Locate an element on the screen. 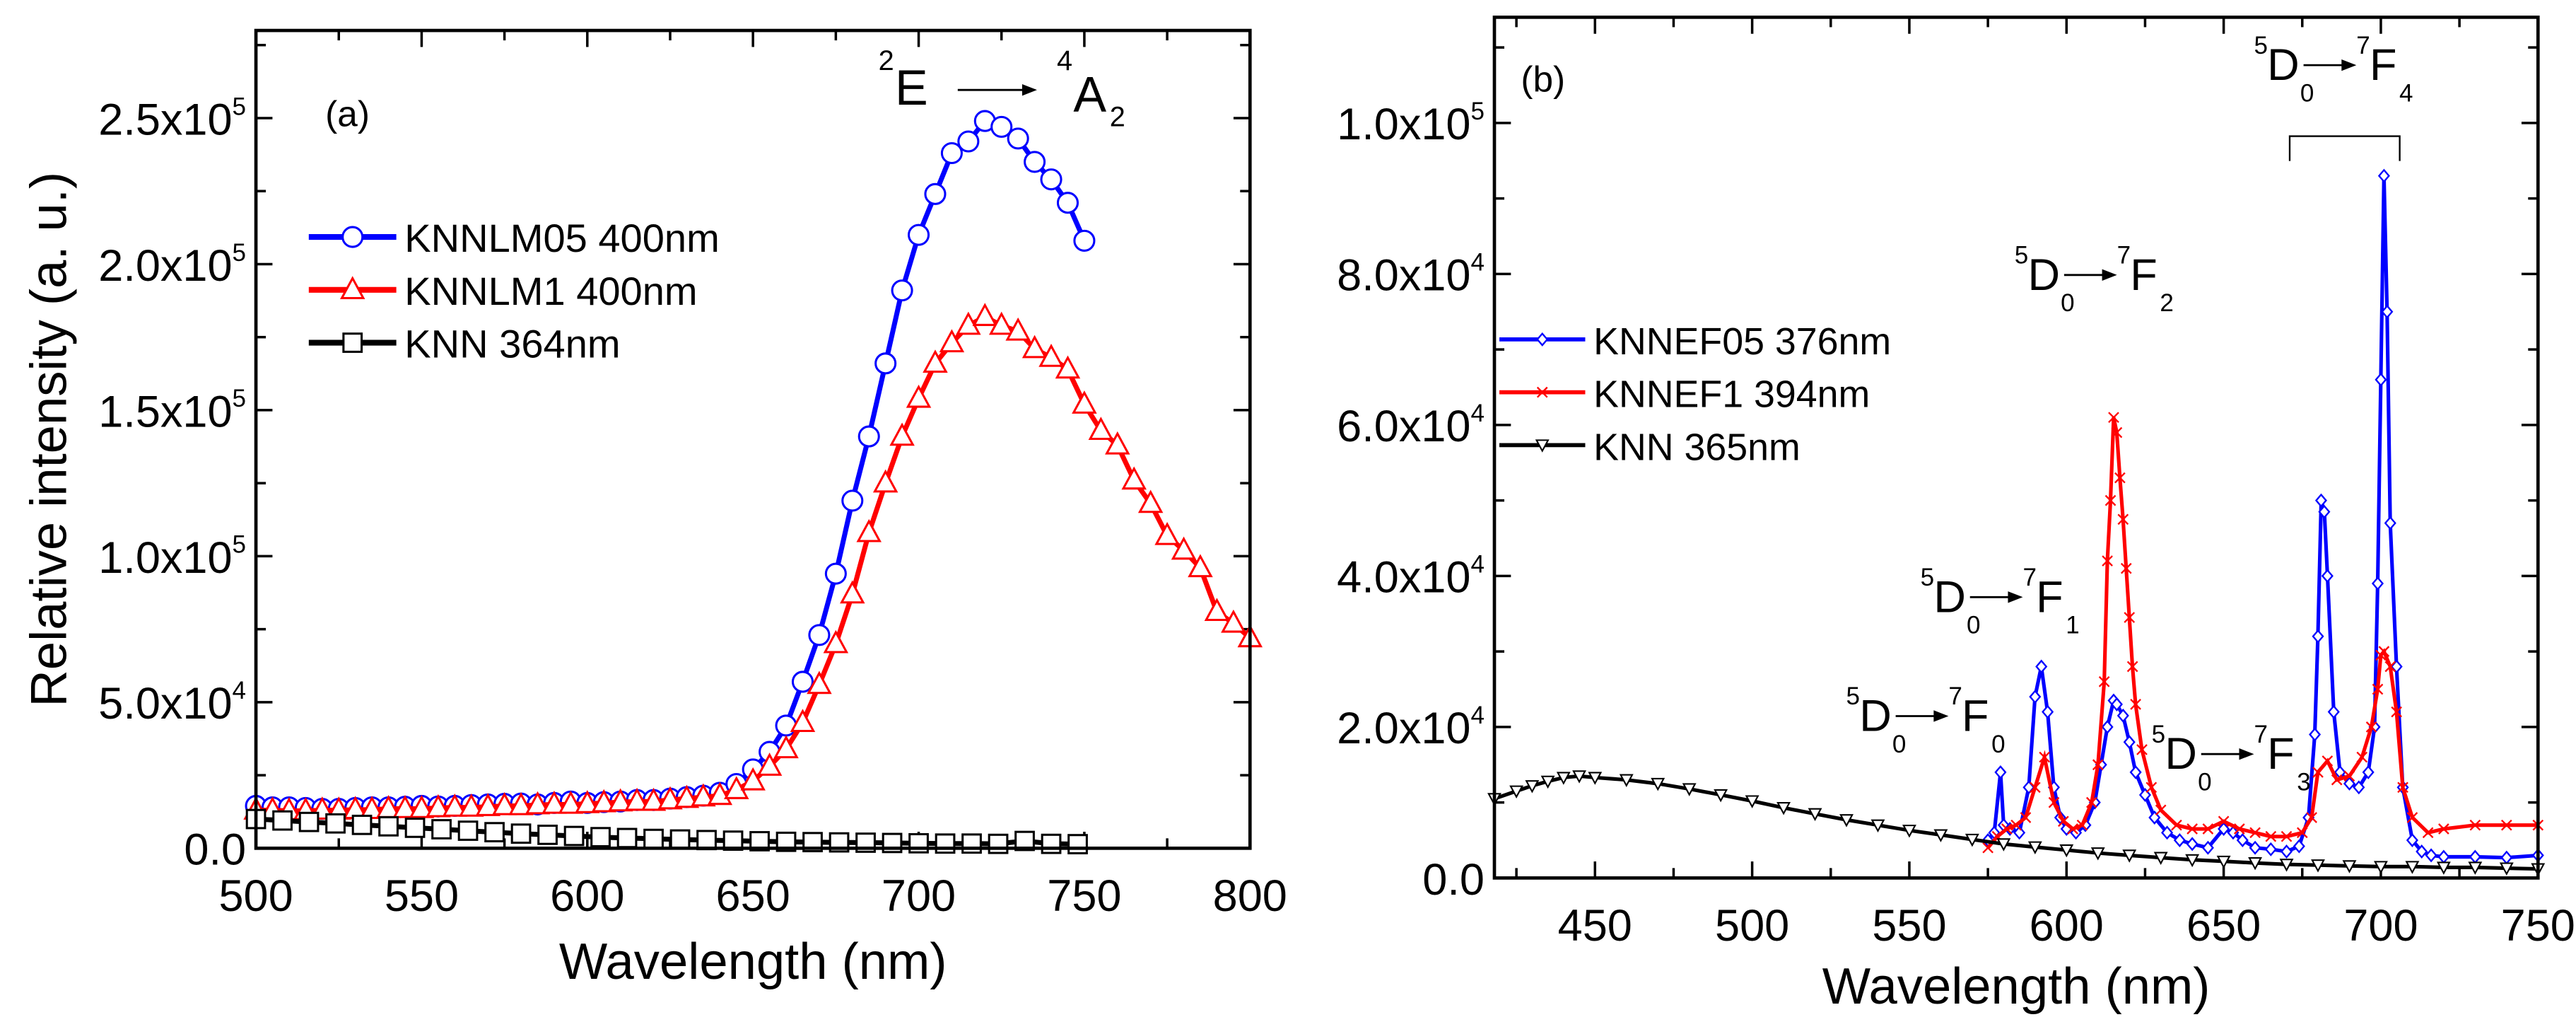 This screenshot has height=1034, width=2576. y-tick-label: 0.0 is located at coordinates (215, 850).